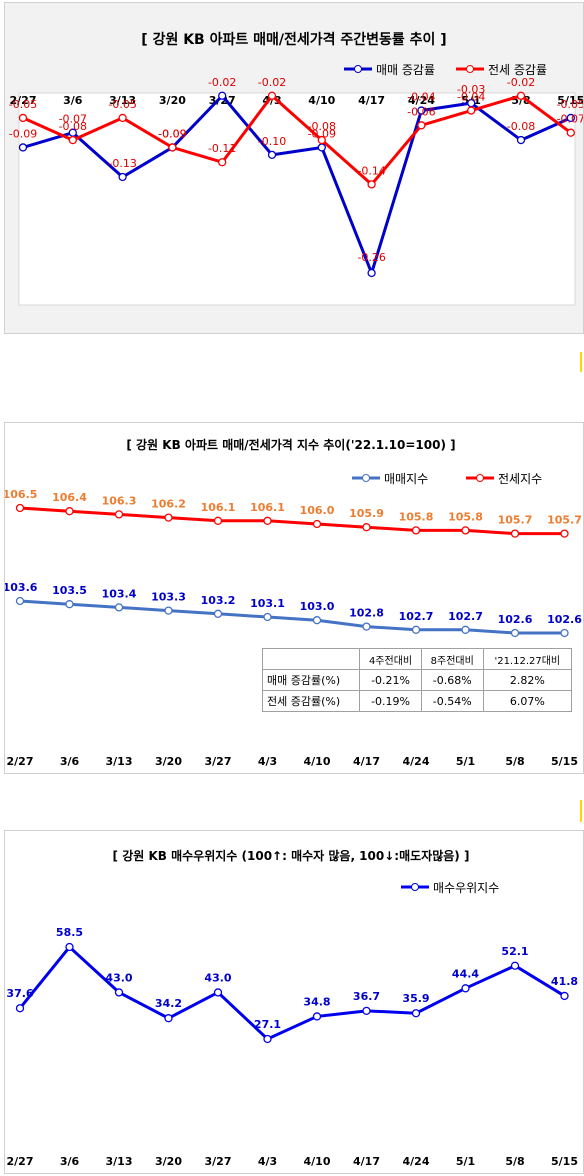 The height and width of the screenshot is (1176, 584). Describe the element at coordinates (465, 1161) in the screenshot. I see `tick-label: 5/1` at that location.